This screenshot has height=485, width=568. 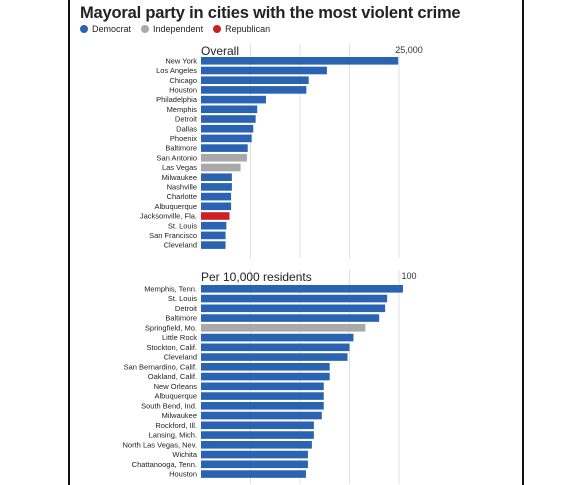 I want to click on panel-1-category-label: Phoenix, so click(x=183, y=138).